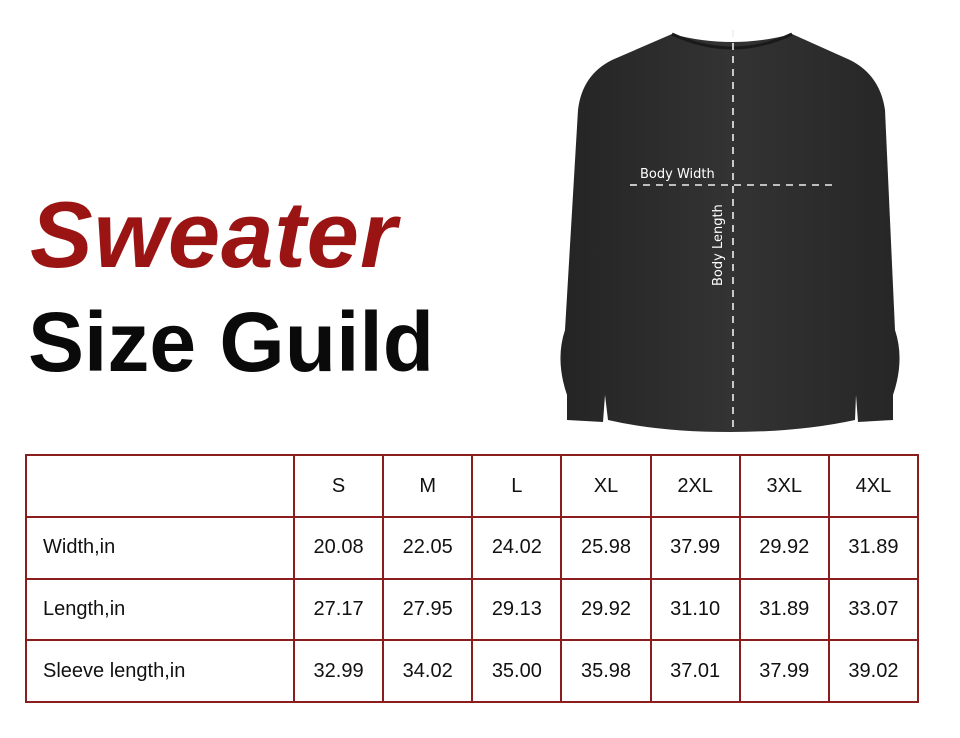 Image resolution: width=960 pixels, height=738 pixels. What do you see at coordinates (606, 486) in the screenshot?
I see `header-cell: XL` at bounding box center [606, 486].